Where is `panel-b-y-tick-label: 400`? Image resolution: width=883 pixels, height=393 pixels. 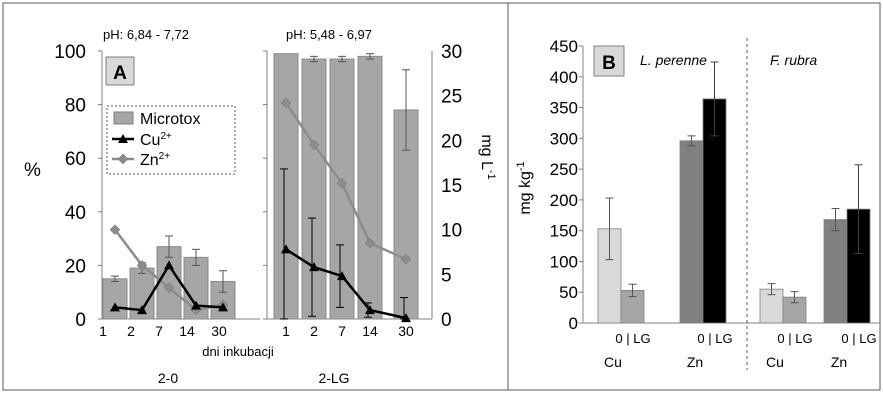
panel-b-y-tick-label: 400 is located at coordinates (564, 77).